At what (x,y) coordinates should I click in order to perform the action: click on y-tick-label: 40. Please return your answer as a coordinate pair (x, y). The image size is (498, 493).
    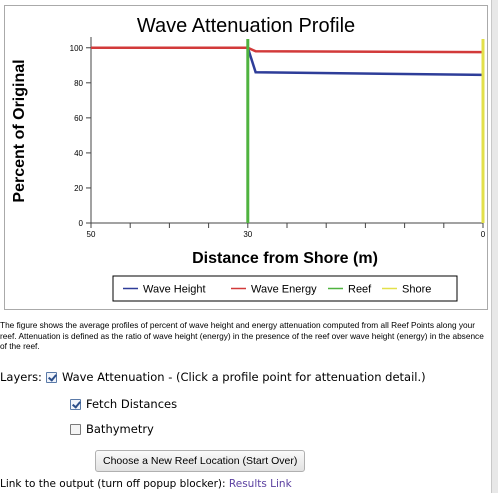
    Looking at the image, I should click on (78, 153).